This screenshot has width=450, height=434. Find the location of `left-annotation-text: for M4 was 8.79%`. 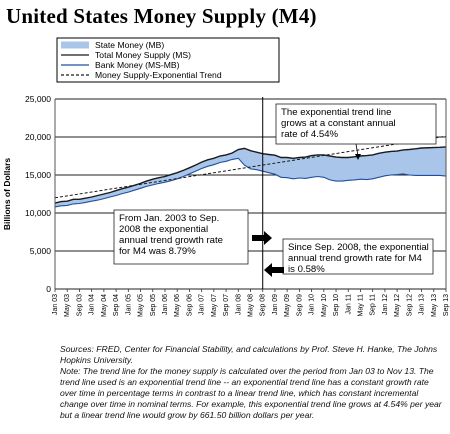

left-annotation-text: for M4 was 8.79% is located at coordinates (157, 251).